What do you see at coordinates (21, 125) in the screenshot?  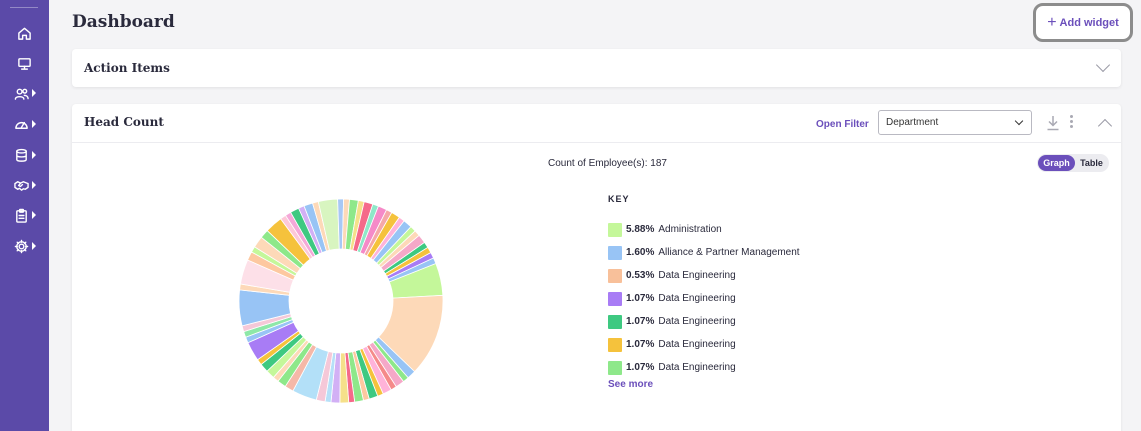 I see `gauge-icon` at bounding box center [21, 125].